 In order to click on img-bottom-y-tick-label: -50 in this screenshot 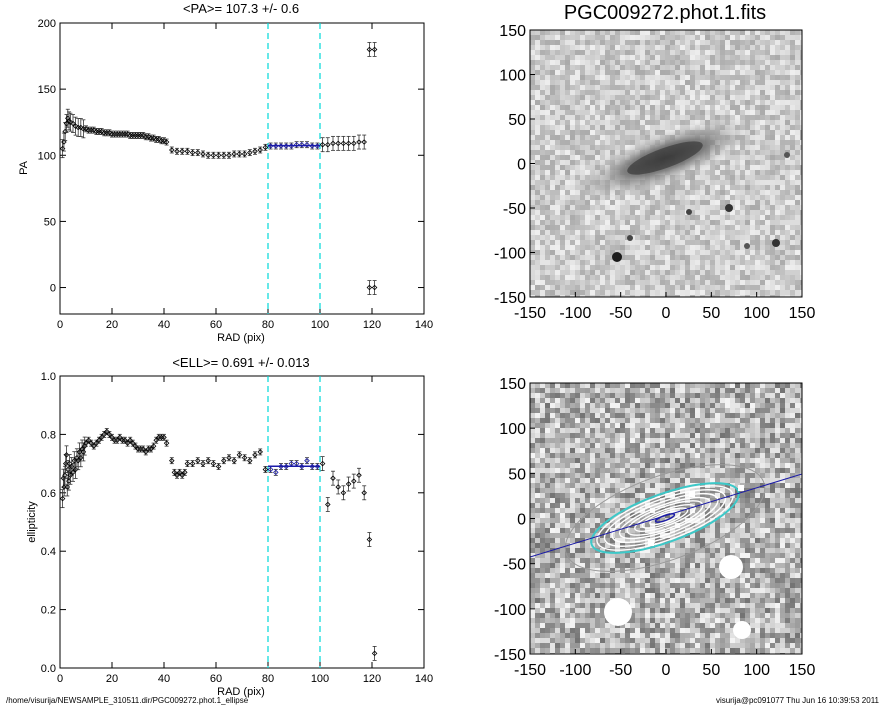, I will do `click(514, 565)`.